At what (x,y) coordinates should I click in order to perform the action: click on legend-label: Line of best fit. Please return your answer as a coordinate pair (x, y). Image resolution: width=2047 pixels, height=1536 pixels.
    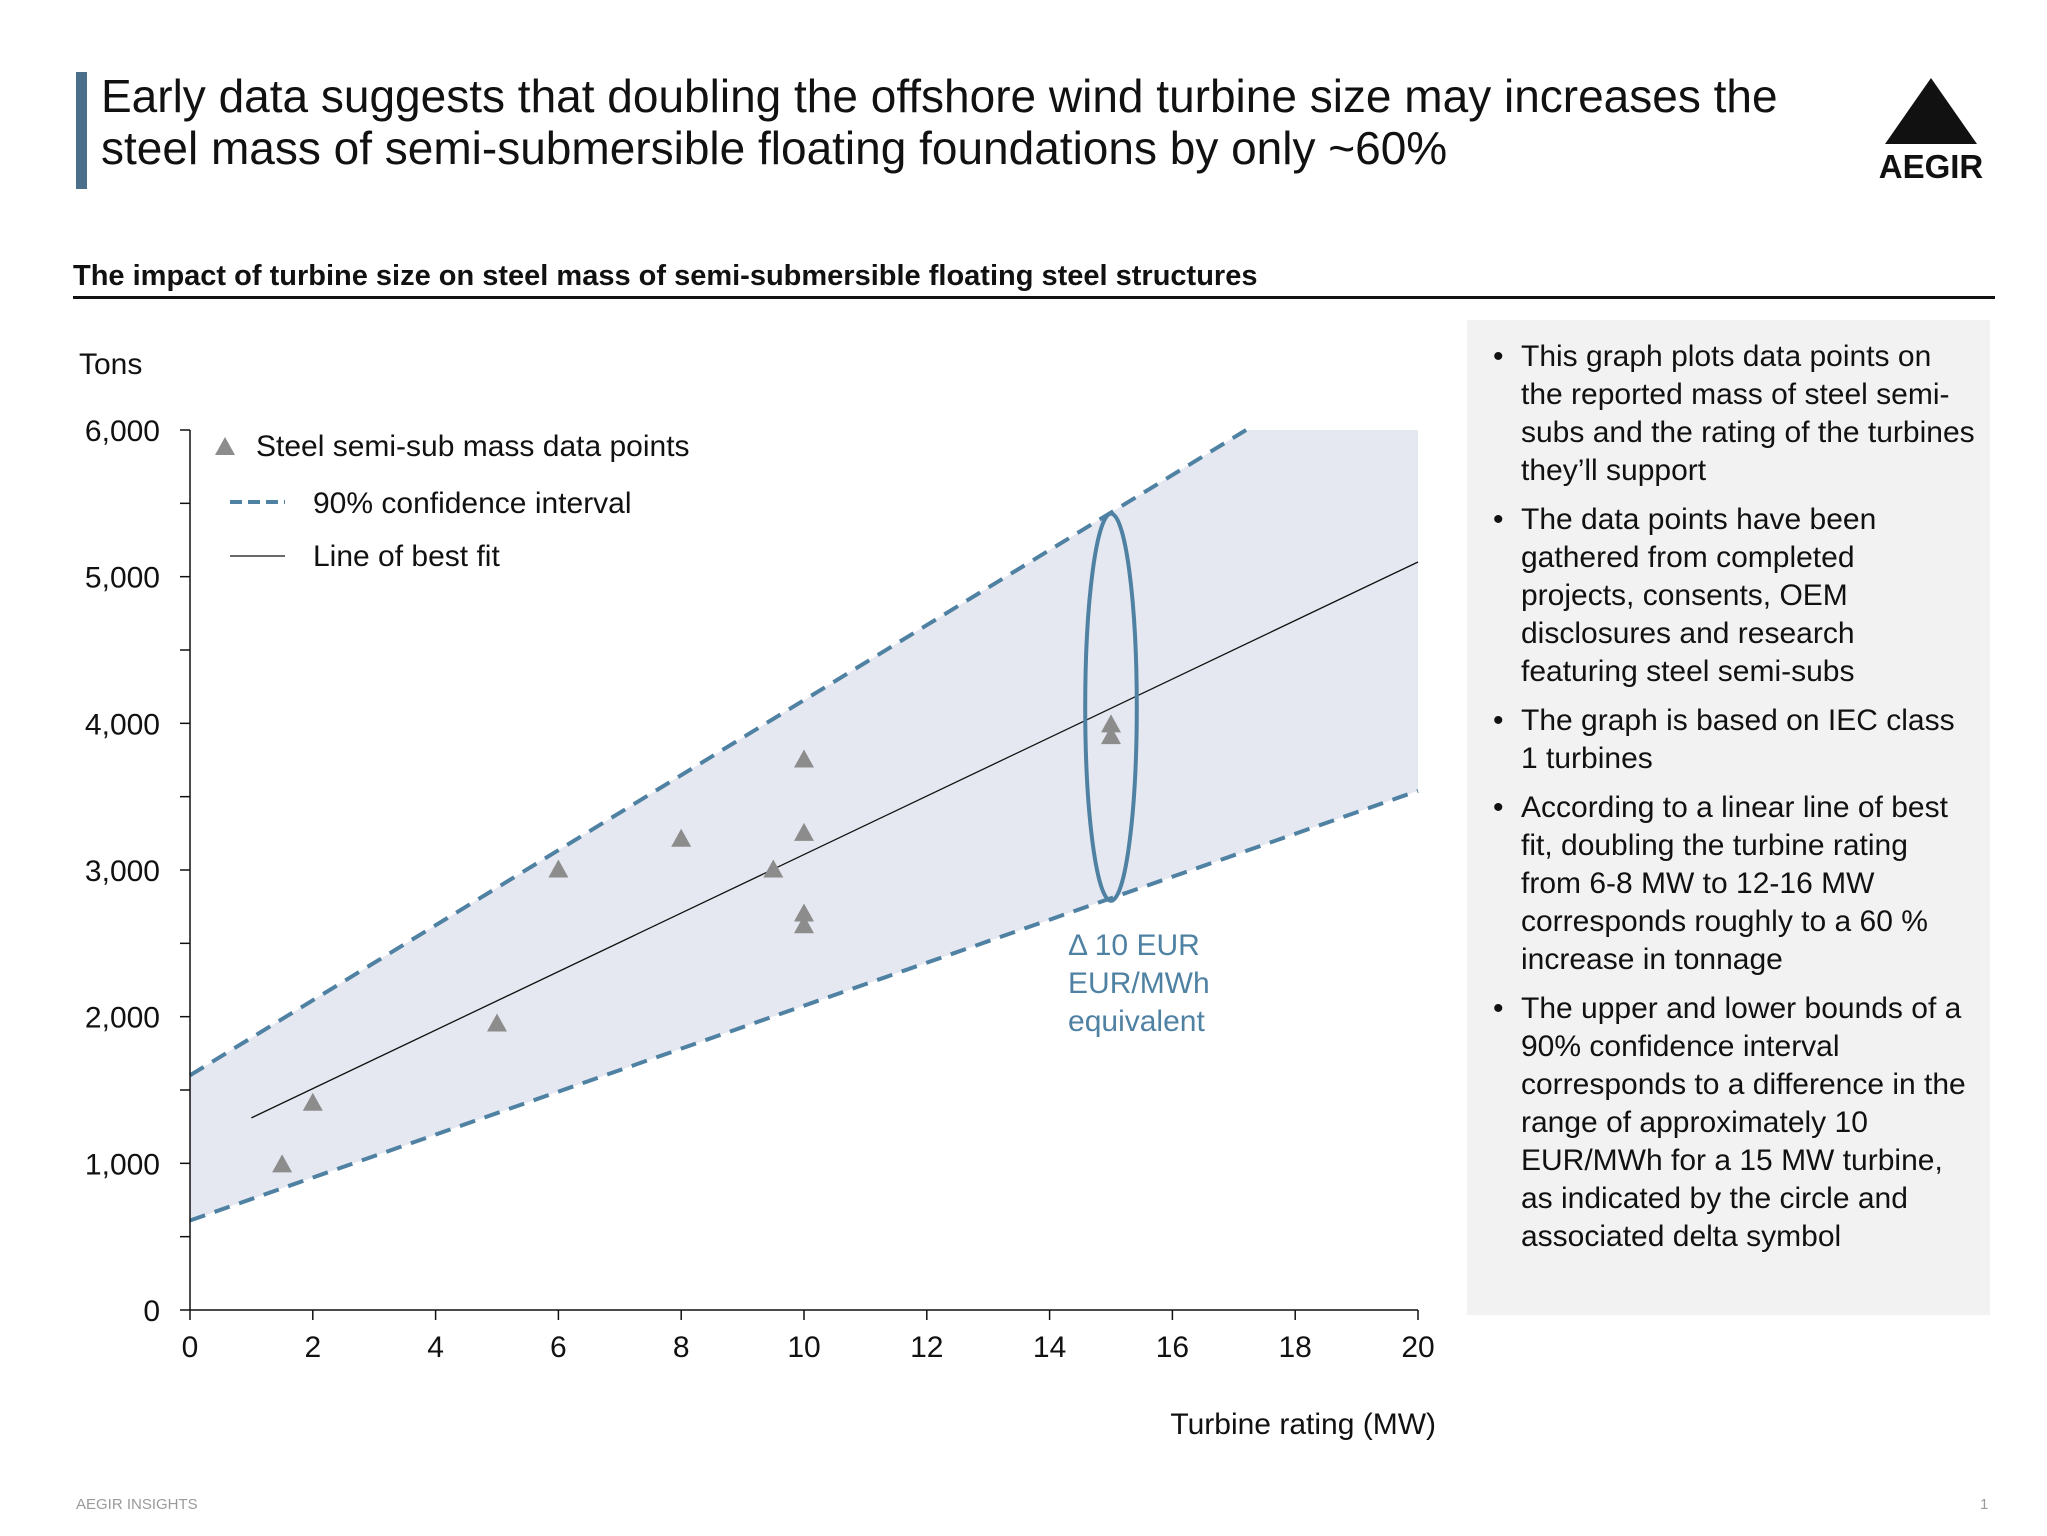
    Looking at the image, I should click on (406, 556).